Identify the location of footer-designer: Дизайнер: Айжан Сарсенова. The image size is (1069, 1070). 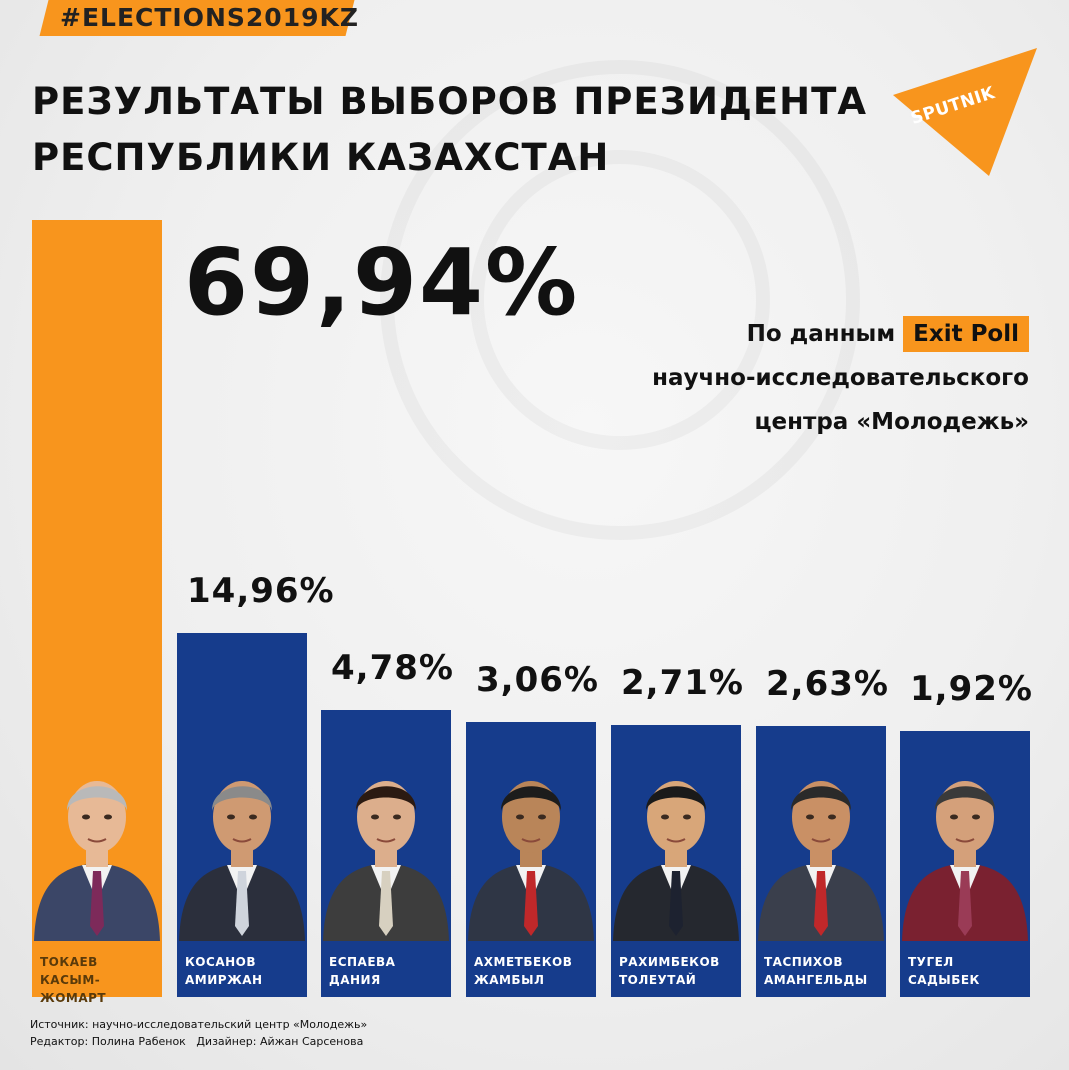
(280, 1041).